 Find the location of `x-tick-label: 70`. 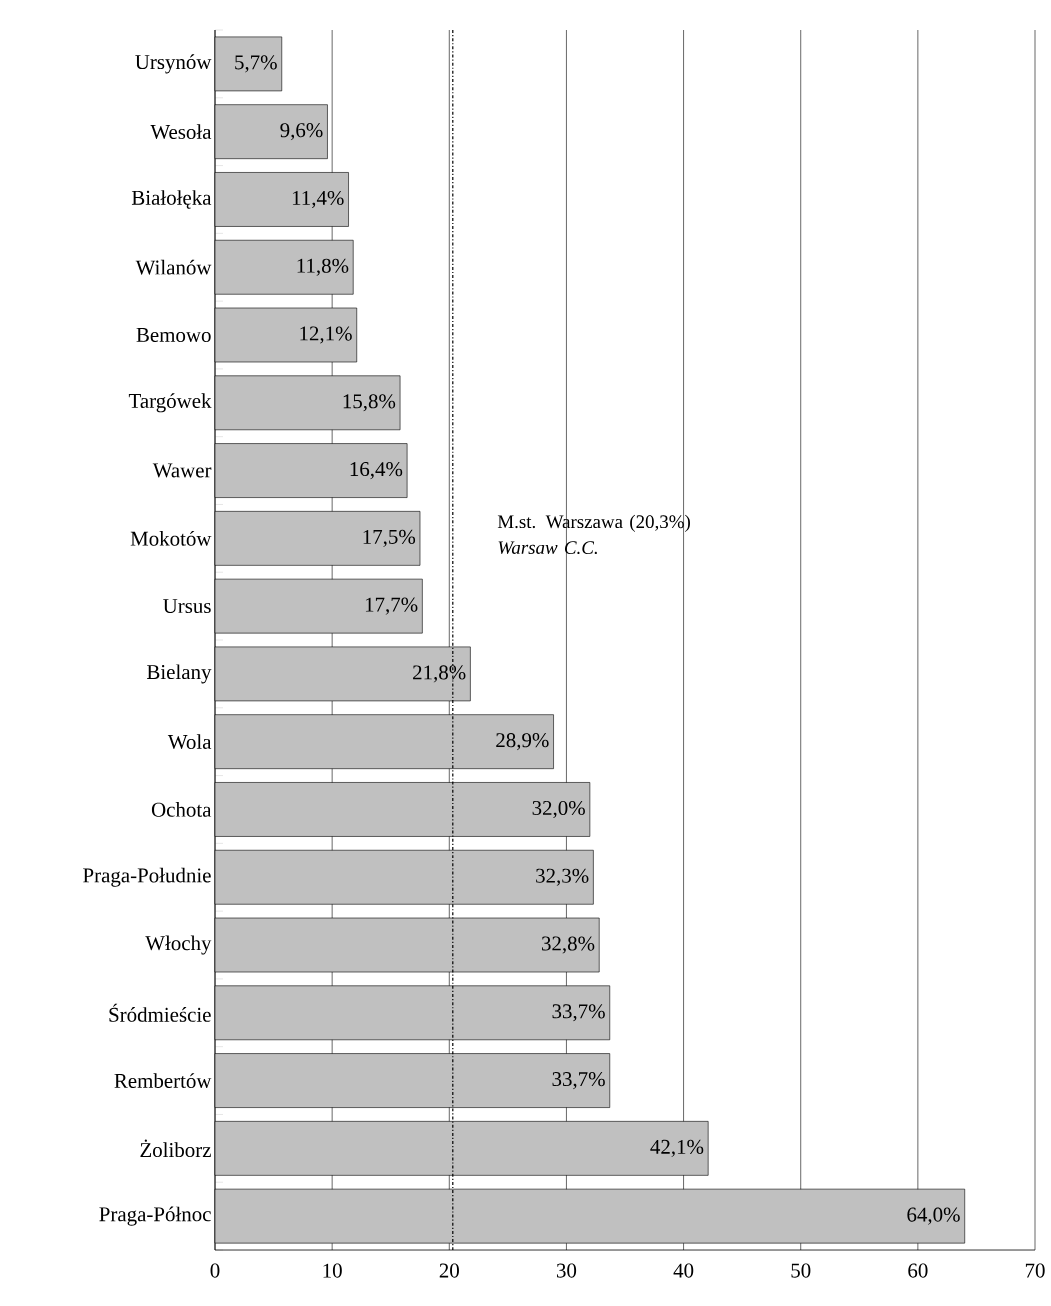

x-tick-label: 70 is located at coordinates (1035, 1270).